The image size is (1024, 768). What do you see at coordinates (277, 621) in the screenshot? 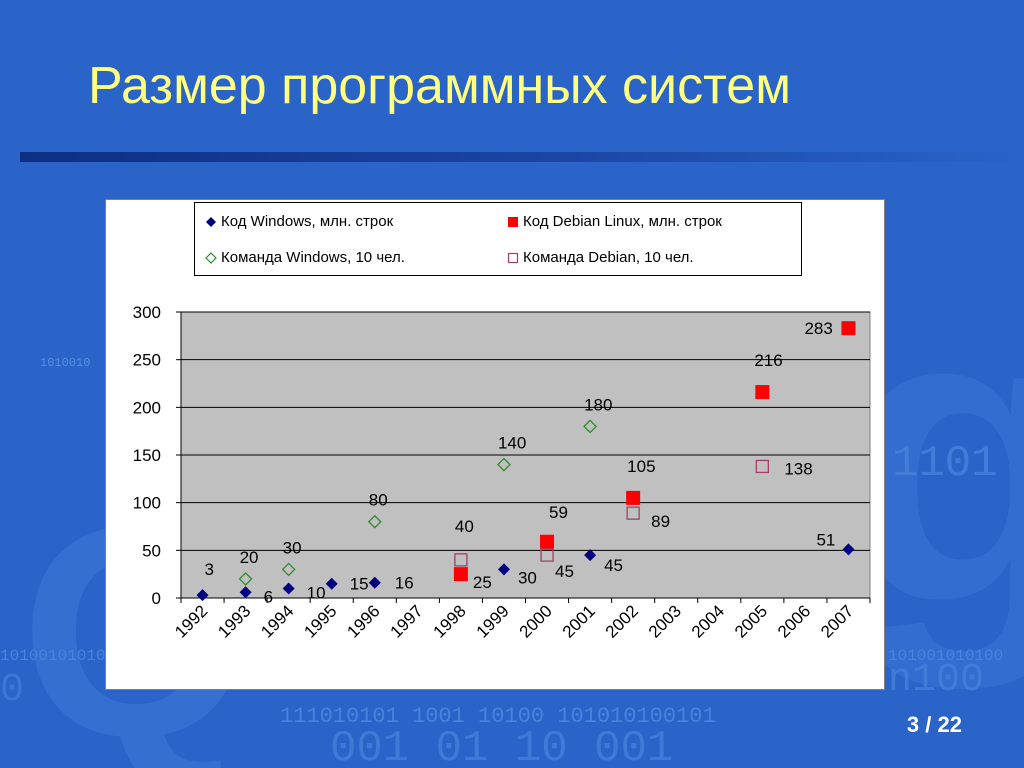
I see `x-tick-label: 1994` at bounding box center [277, 621].